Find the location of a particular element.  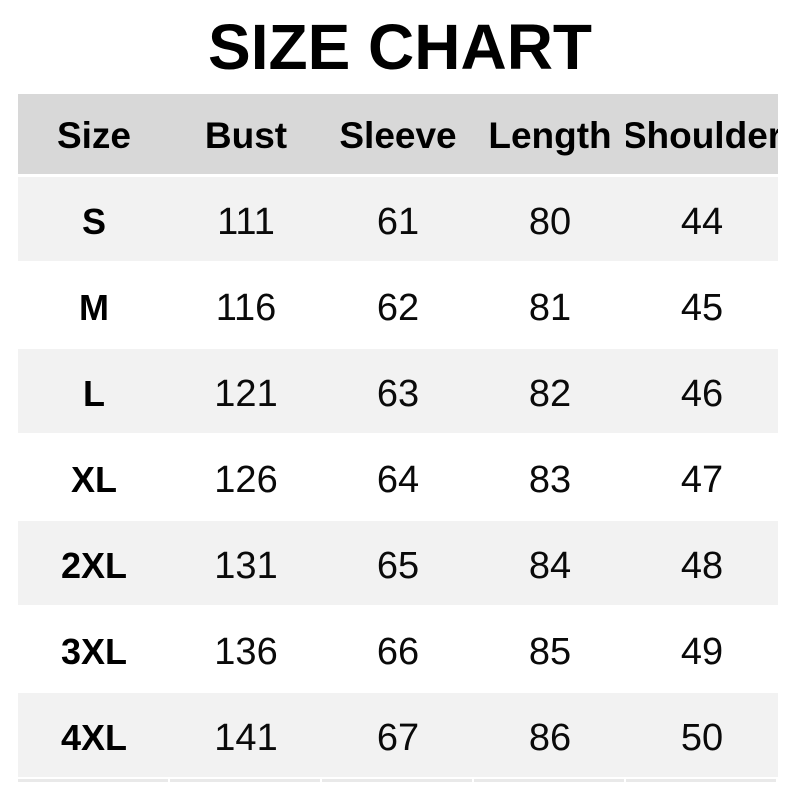

bust-value-cell: 111 is located at coordinates (246, 221).